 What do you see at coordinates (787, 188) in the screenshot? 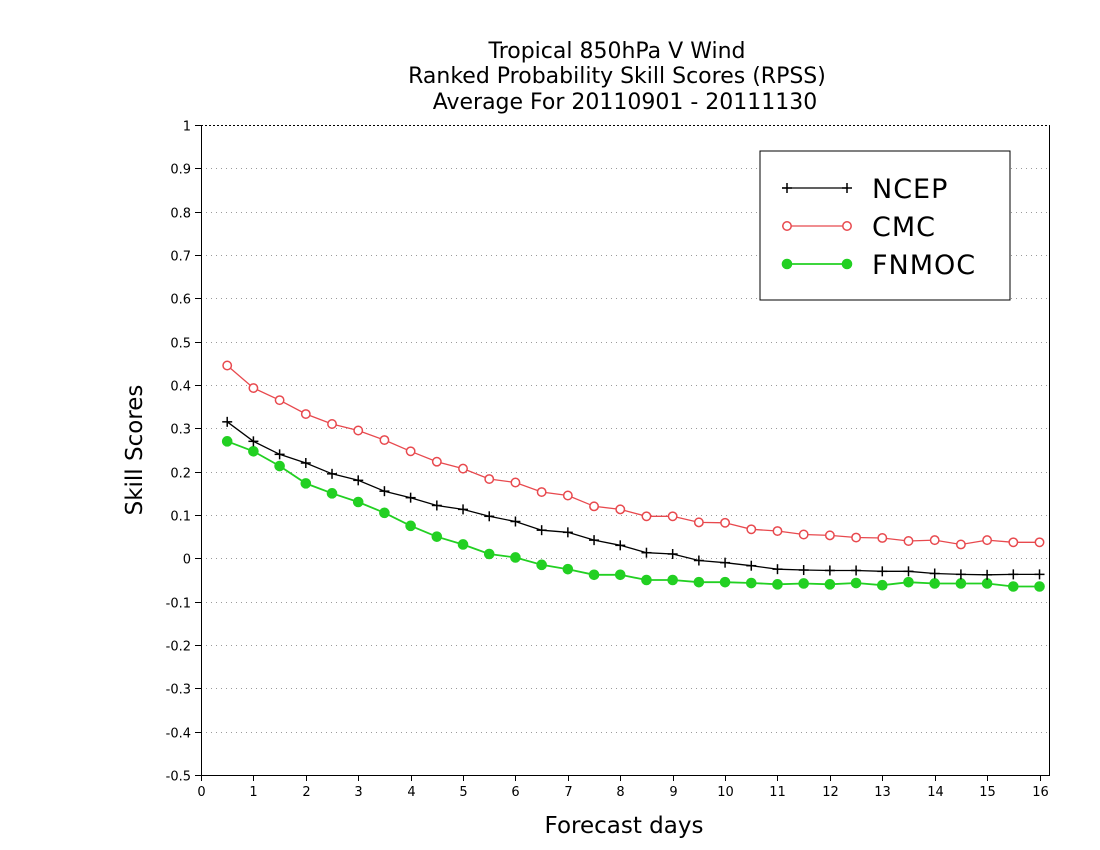
I see `legend-marker-ncep` at bounding box center [787, 188].